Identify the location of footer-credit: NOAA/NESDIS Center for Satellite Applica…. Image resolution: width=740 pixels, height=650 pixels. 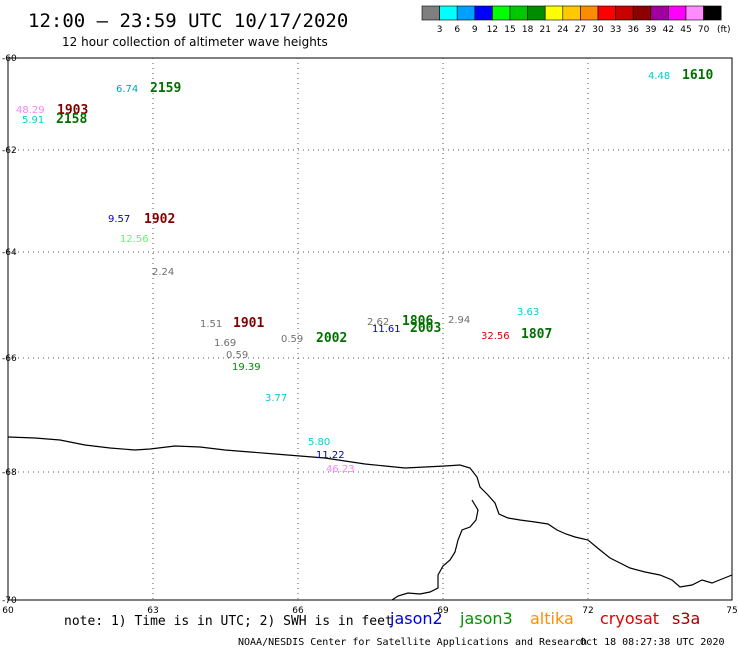
(412, 642).